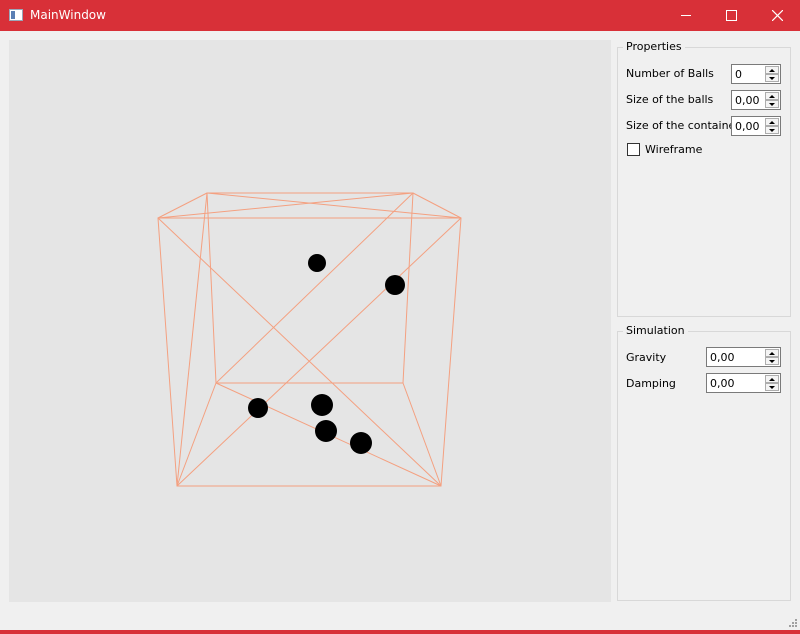  What do you see at coordinates (646, 357) in the screenshot?
I see `gravity-label: Gravity` at bounding box center [646, 357].